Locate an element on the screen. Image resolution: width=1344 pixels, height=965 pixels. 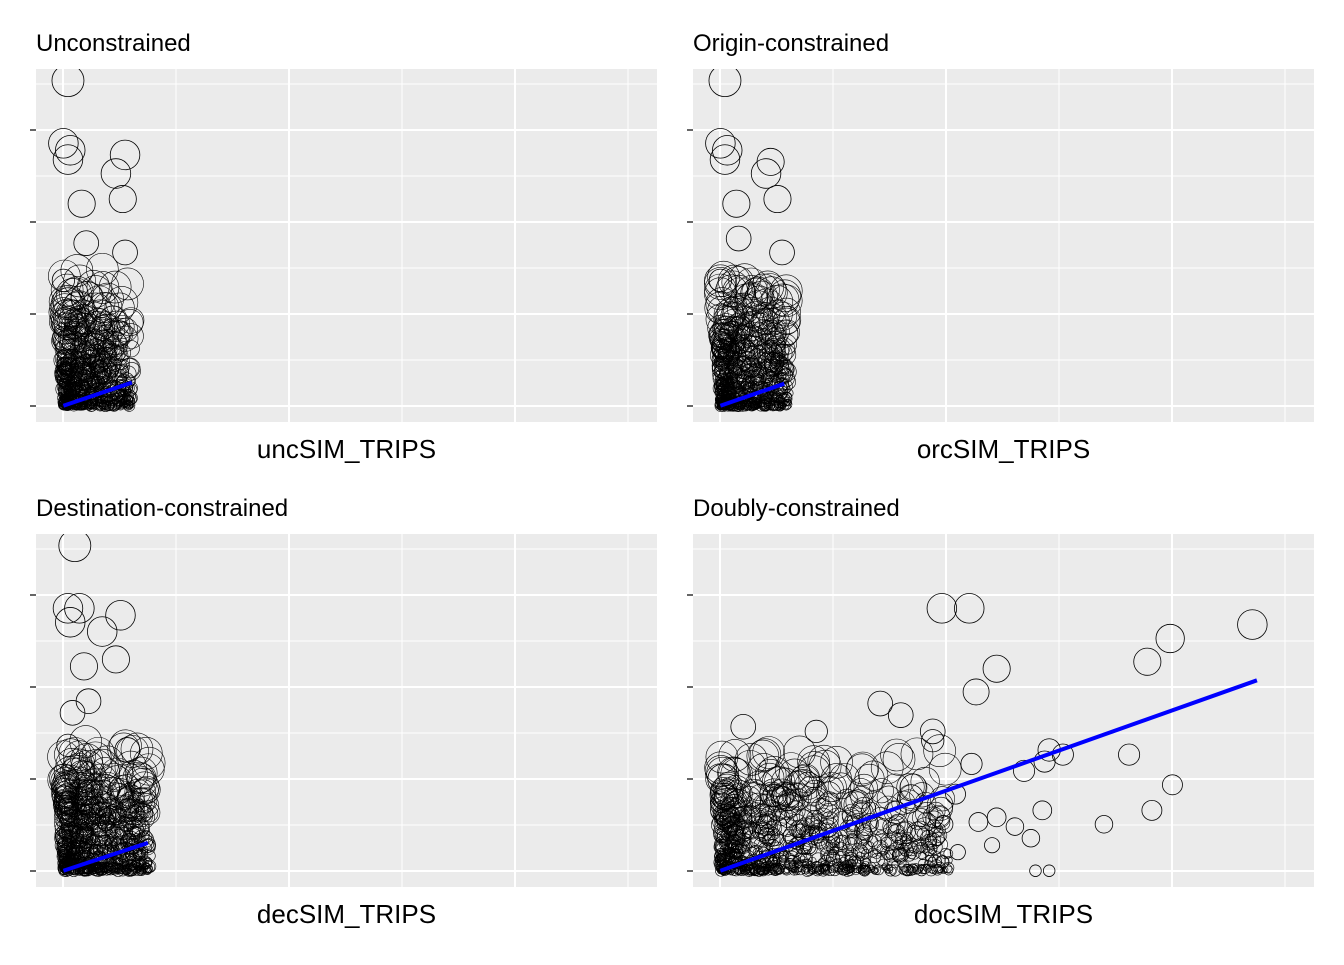
panel-title: Unconstrained is located at coordinates (113, 43).